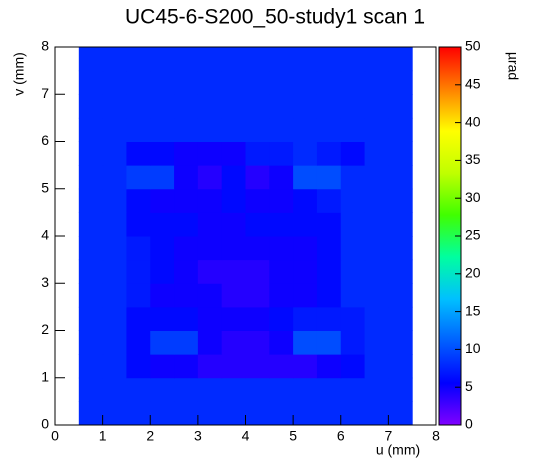 This screenshot has width=546, height=472. I want to click on y-axis-label: v (mm), so click(19, 74).